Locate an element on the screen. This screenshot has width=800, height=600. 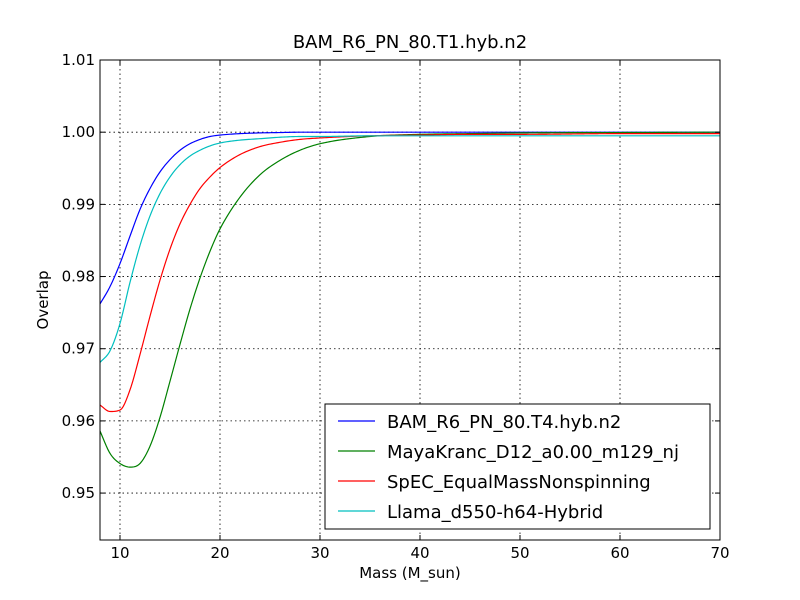
legend-label: BAM_R6_PN_80.T4.hyb.n2 is located at coordinates (504, 422).